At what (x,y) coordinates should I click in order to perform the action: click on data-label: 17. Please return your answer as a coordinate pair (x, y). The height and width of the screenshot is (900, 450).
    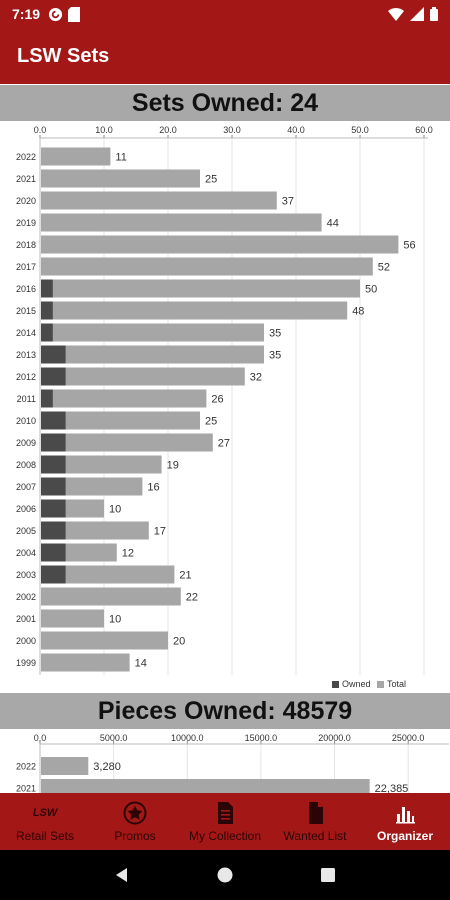
    Looking at the image, I should click on (160, 532).